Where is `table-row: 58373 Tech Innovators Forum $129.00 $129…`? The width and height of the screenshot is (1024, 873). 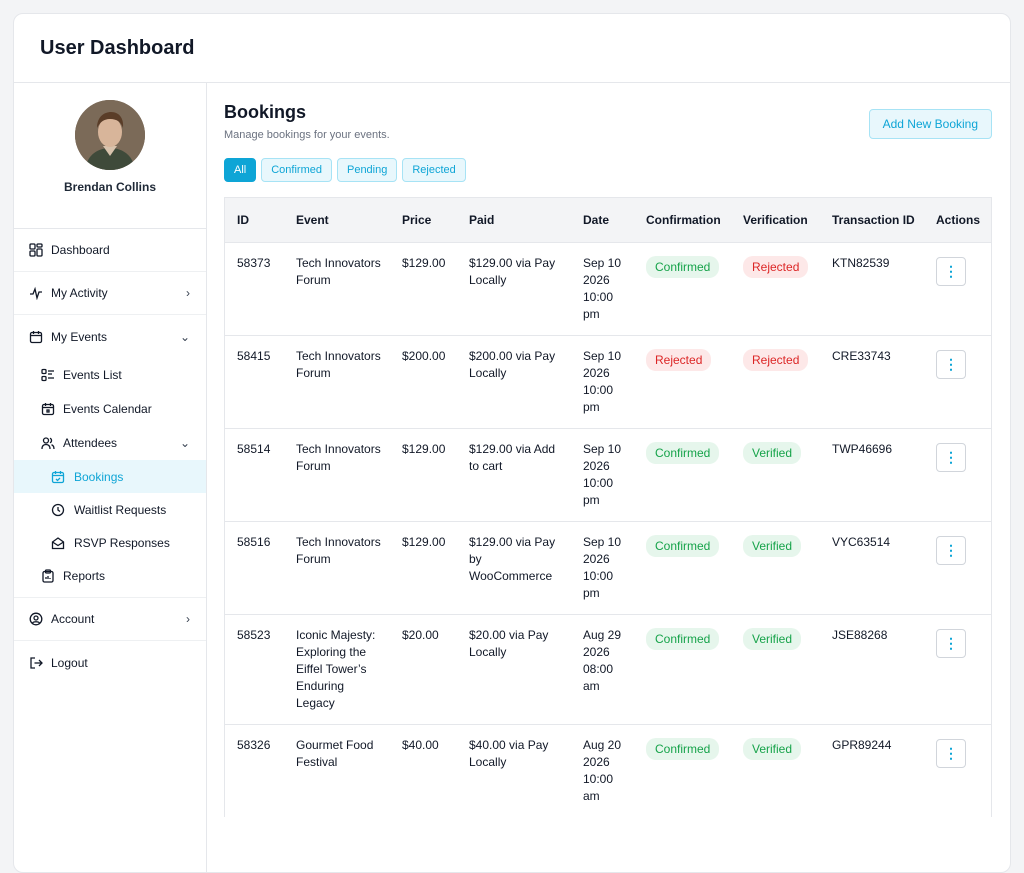
table-row: 58373 Tech Innovators Forum $129.00 $129… is located at coordinates (608, 288).